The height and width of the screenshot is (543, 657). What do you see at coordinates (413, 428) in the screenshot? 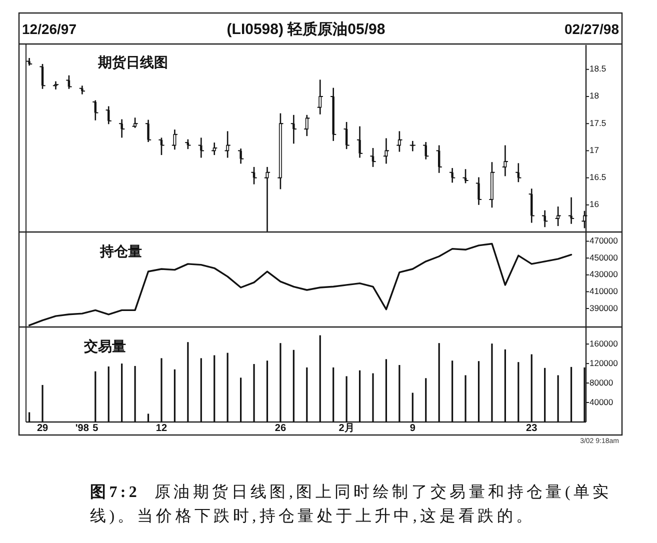
I see `x-tick-label: 9` at bounding box center [413, 428].